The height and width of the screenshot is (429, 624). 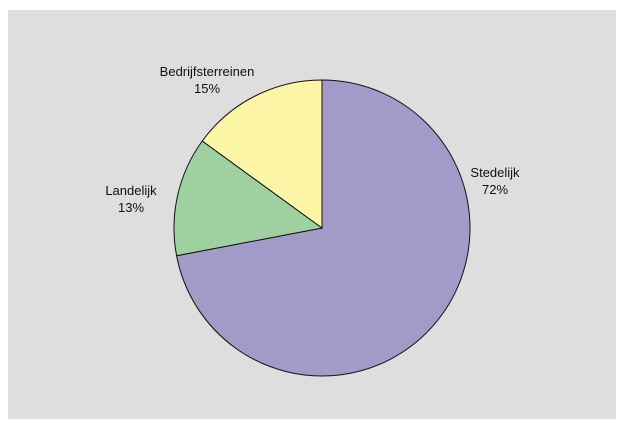 What do you see at coordinates (207, 71) in the screenshot?
I see `label-bedrijfsterreinen-name: Bedrijfsterreinen` at bounding box center [207, 71].